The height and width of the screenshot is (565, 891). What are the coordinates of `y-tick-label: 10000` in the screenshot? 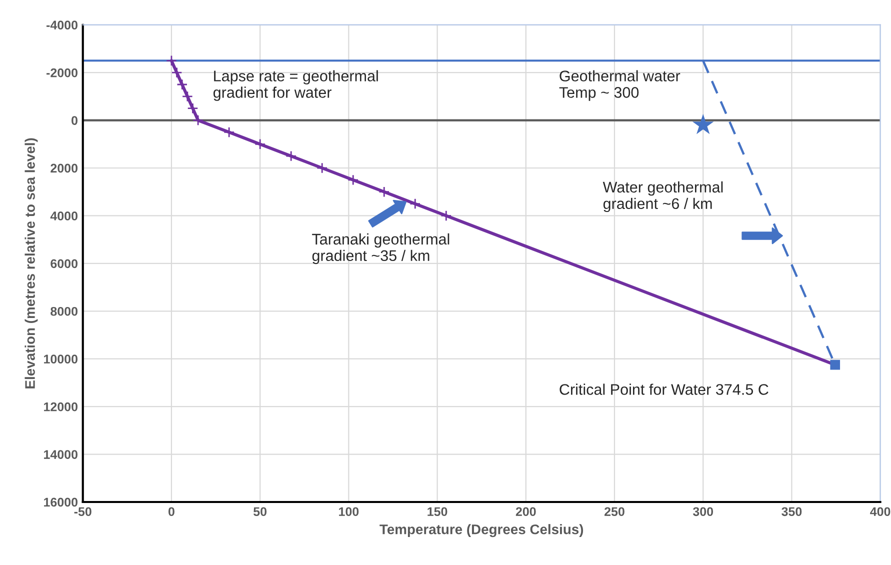 It's located at (61, 359).